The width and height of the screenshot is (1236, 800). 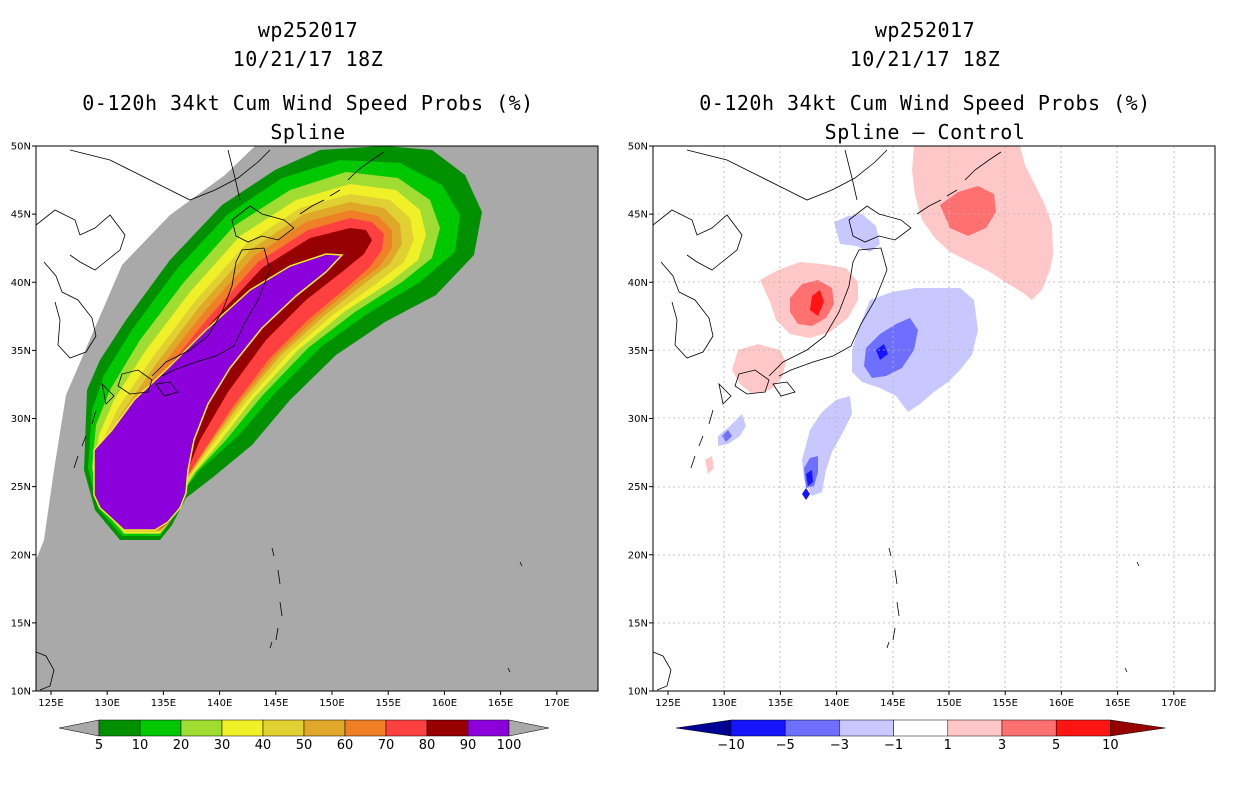 What do you see at coordinates (308, 103) in the screenshot?
I see `left-product-title: 0-120h 34kt Cum Wind Speed Probs (%)` at bounding box center [308, 103].